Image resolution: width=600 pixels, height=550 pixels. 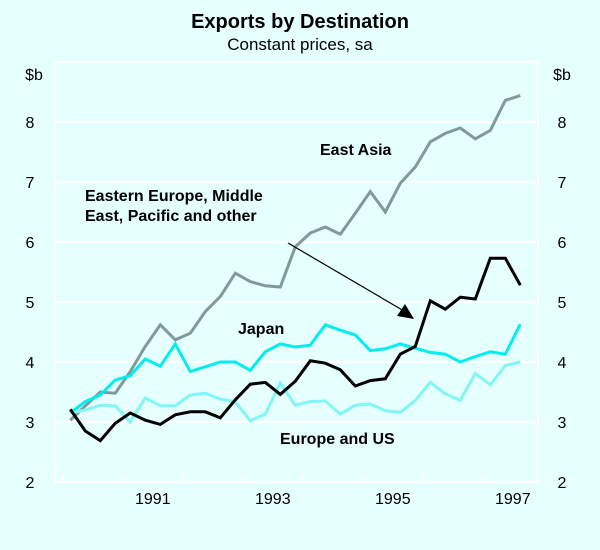 I want to click on y-tick-label-right: 6, so click(x=562, y=243).